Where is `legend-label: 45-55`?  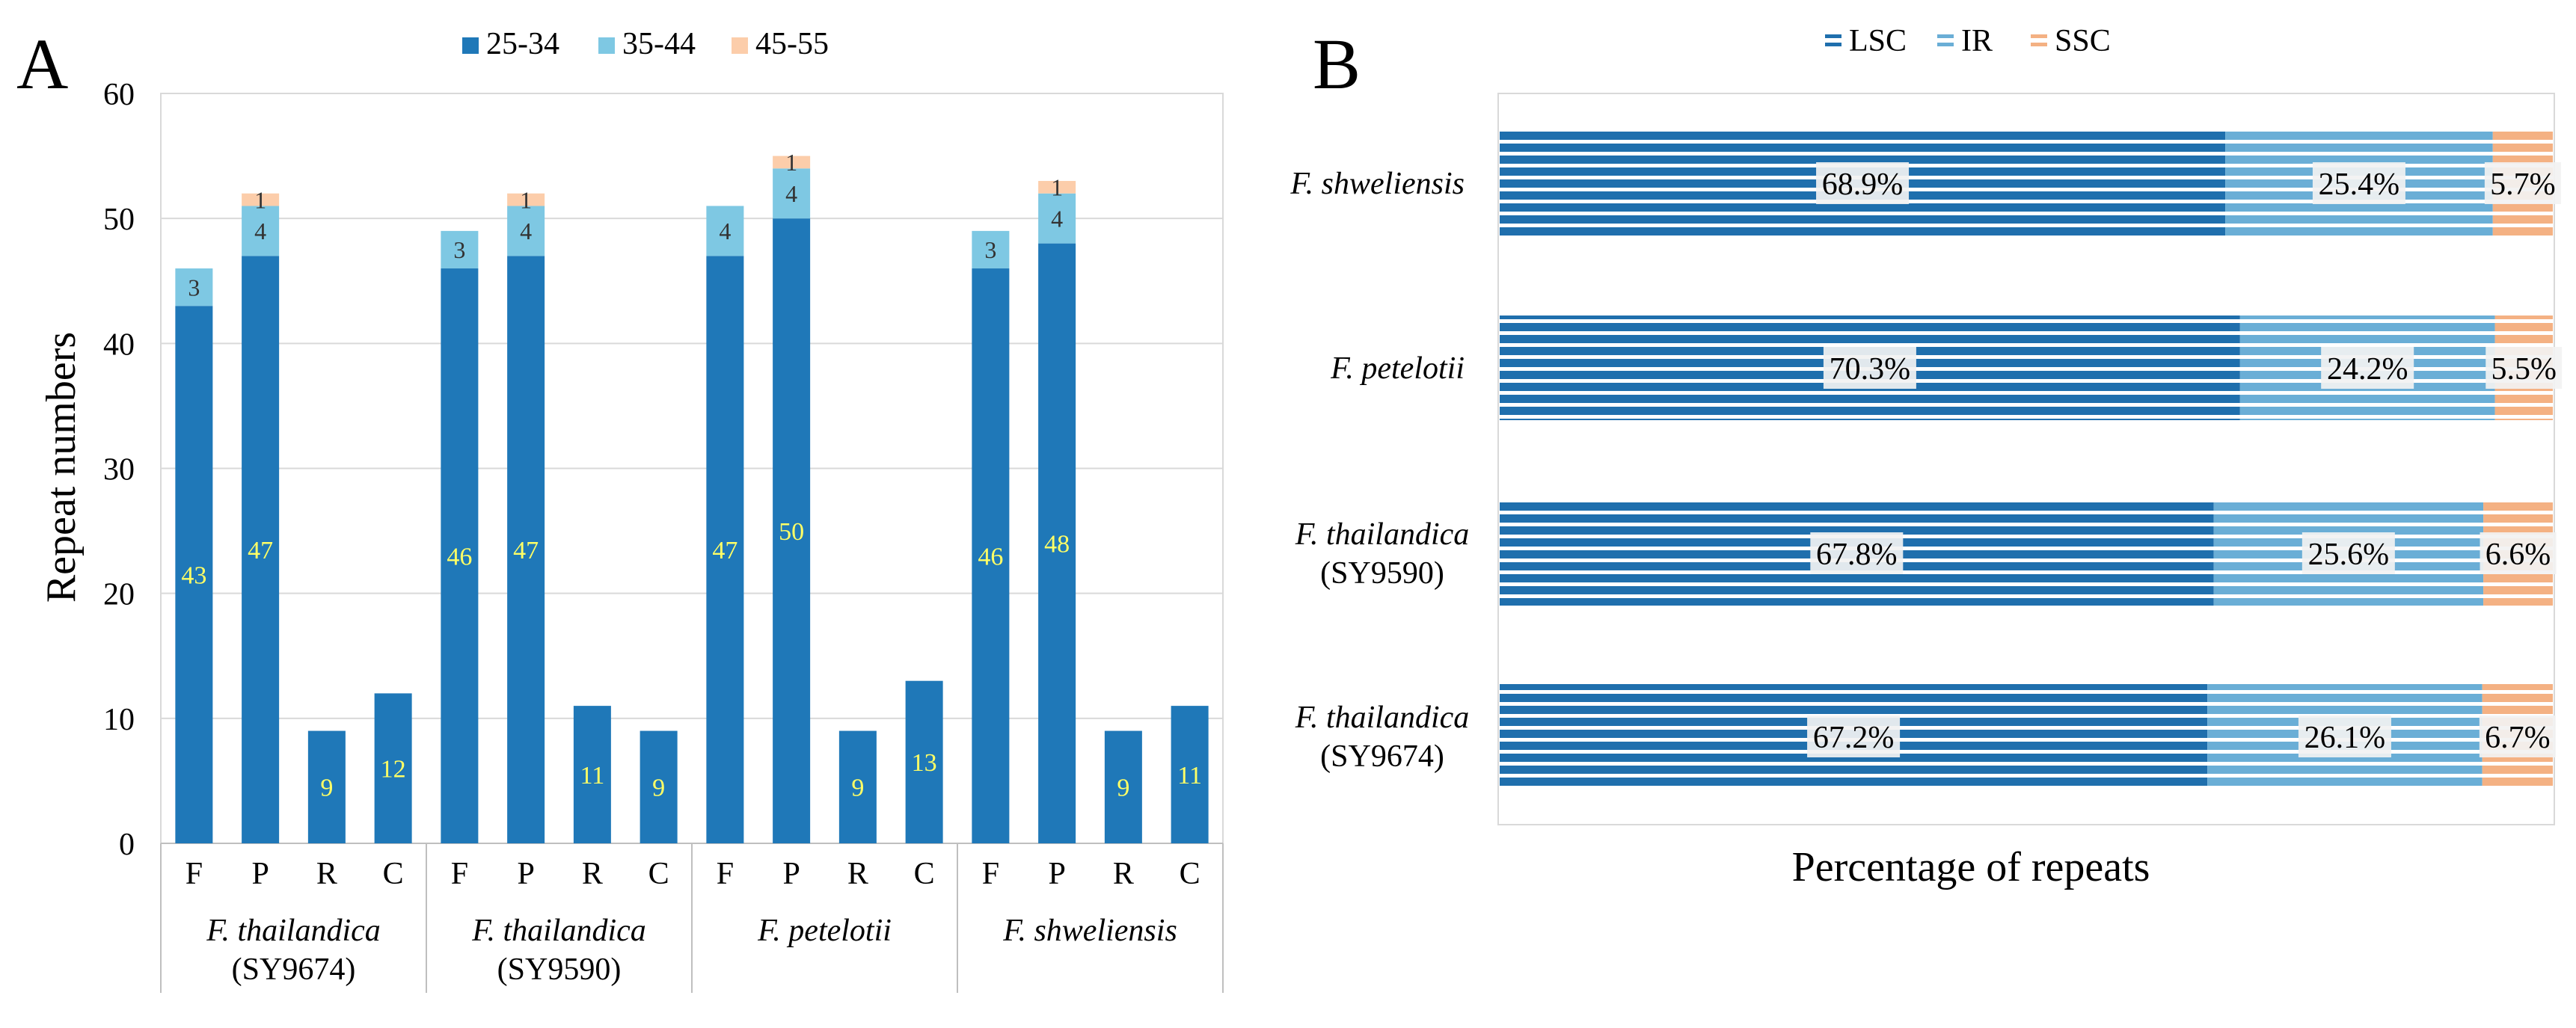
legend-label: 45-55 is located at coordinates (792, 44).